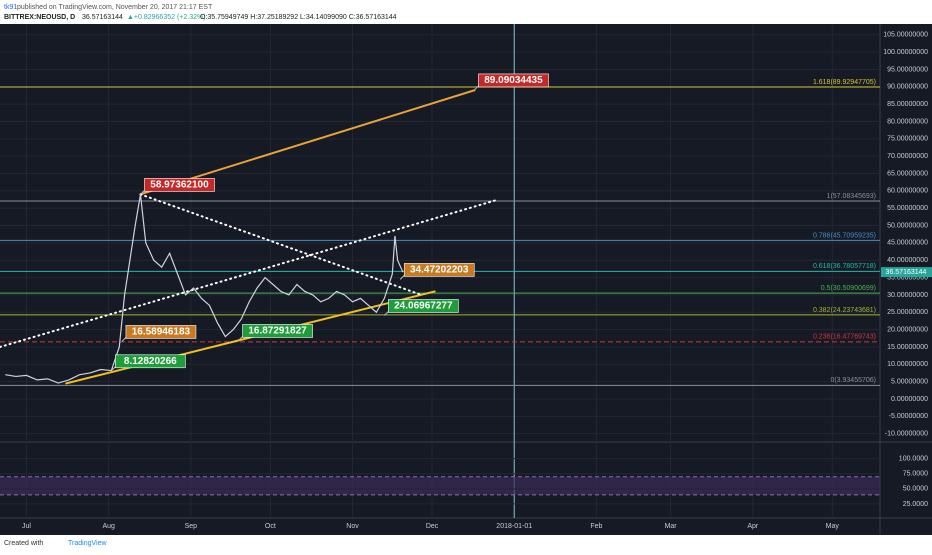  I want to click on footer-created: Created with, so click(23, 543).